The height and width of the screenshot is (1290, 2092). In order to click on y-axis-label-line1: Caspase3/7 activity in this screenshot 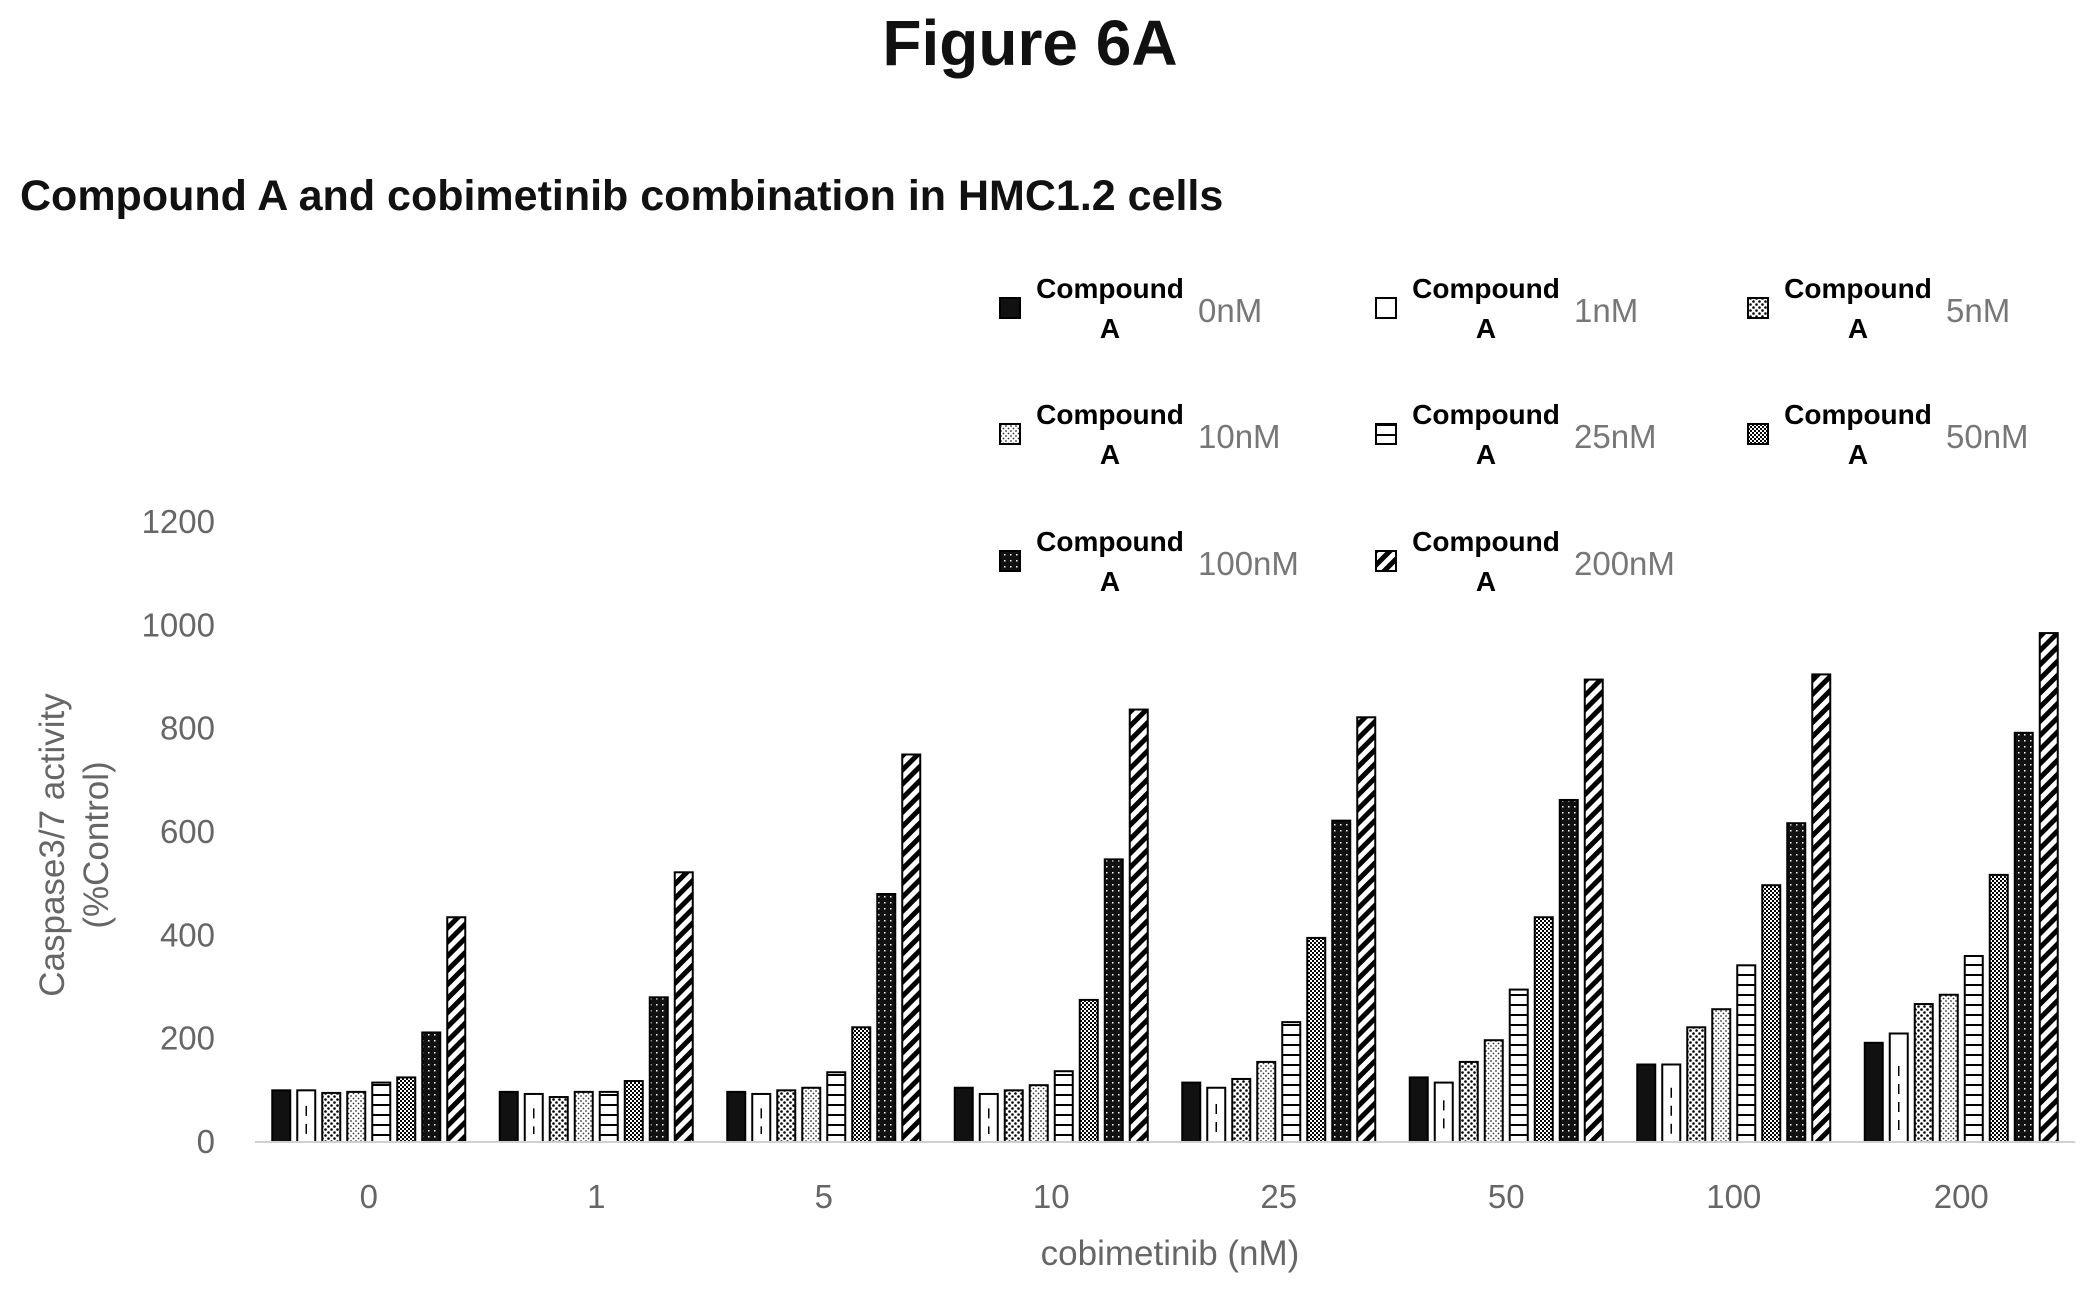, I will do `click(52, 845)`.